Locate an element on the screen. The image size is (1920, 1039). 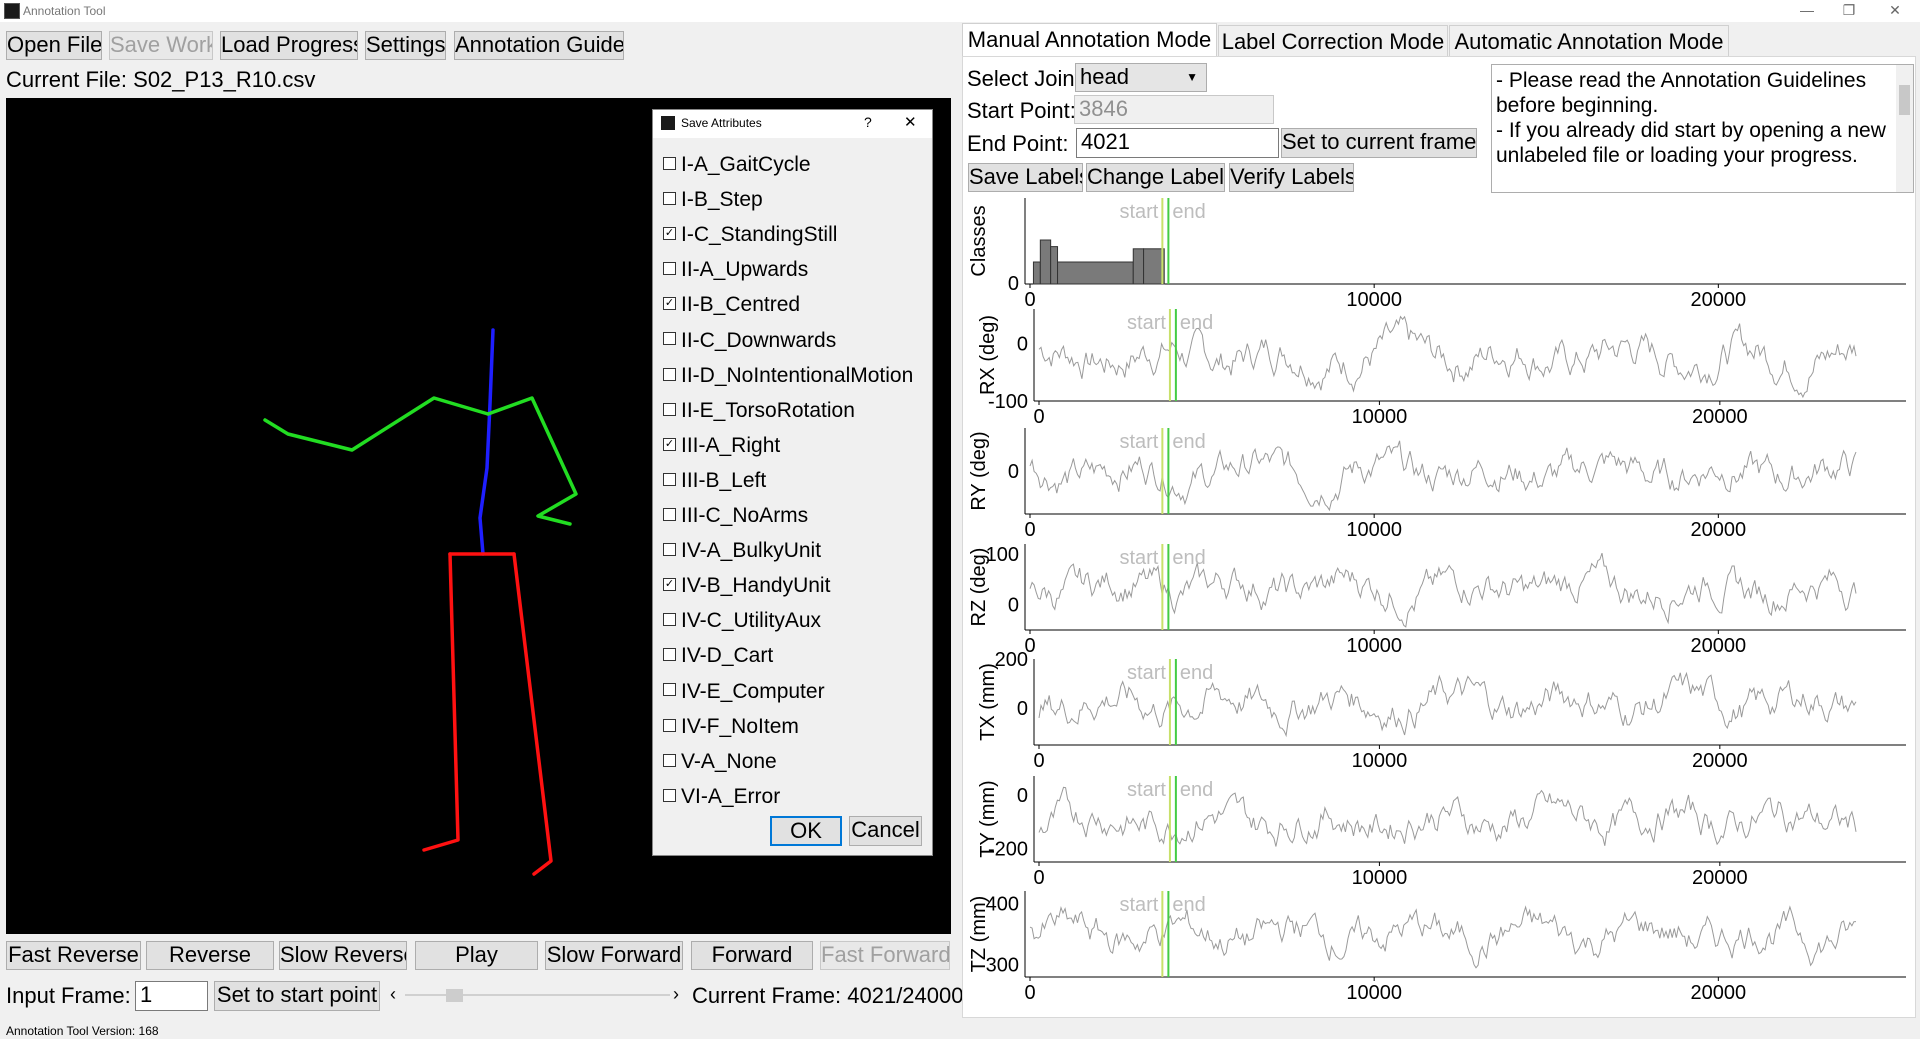
select-joint-dropdown: head ▼ is located at coordinates (1141, 77).